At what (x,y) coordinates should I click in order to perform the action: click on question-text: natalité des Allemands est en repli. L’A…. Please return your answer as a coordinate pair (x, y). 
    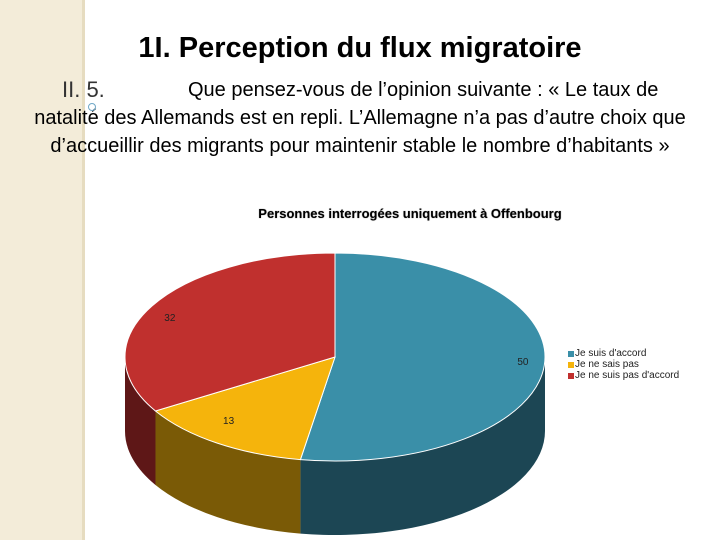
    Looking at the image, I should click on (360, 132).